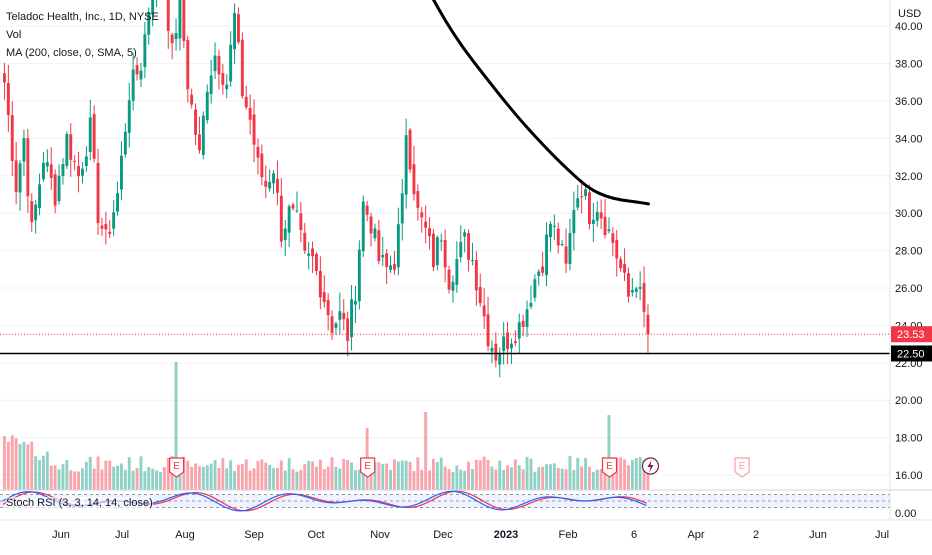  Describe the element at coordinates (650, 466) in the screenshot. I see `dividend-marker` at that location.